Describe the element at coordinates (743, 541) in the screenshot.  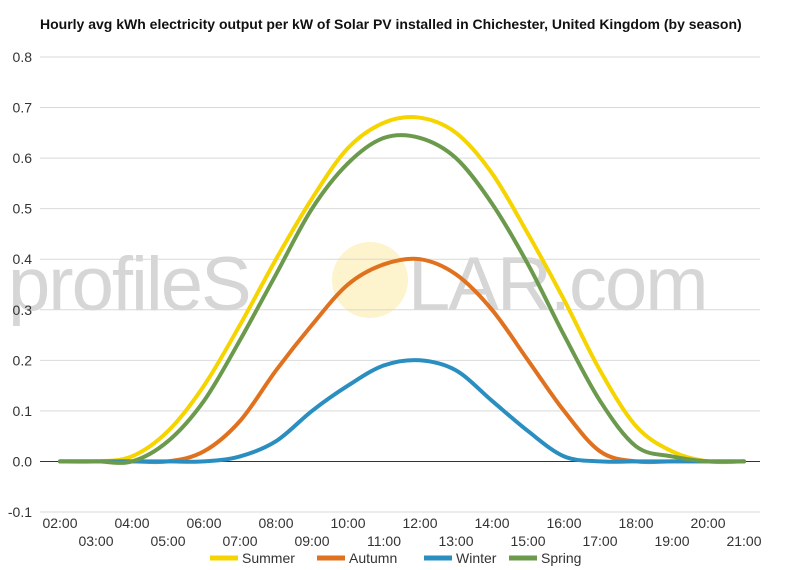
I see `x-tick-label: 21:00` at that location.